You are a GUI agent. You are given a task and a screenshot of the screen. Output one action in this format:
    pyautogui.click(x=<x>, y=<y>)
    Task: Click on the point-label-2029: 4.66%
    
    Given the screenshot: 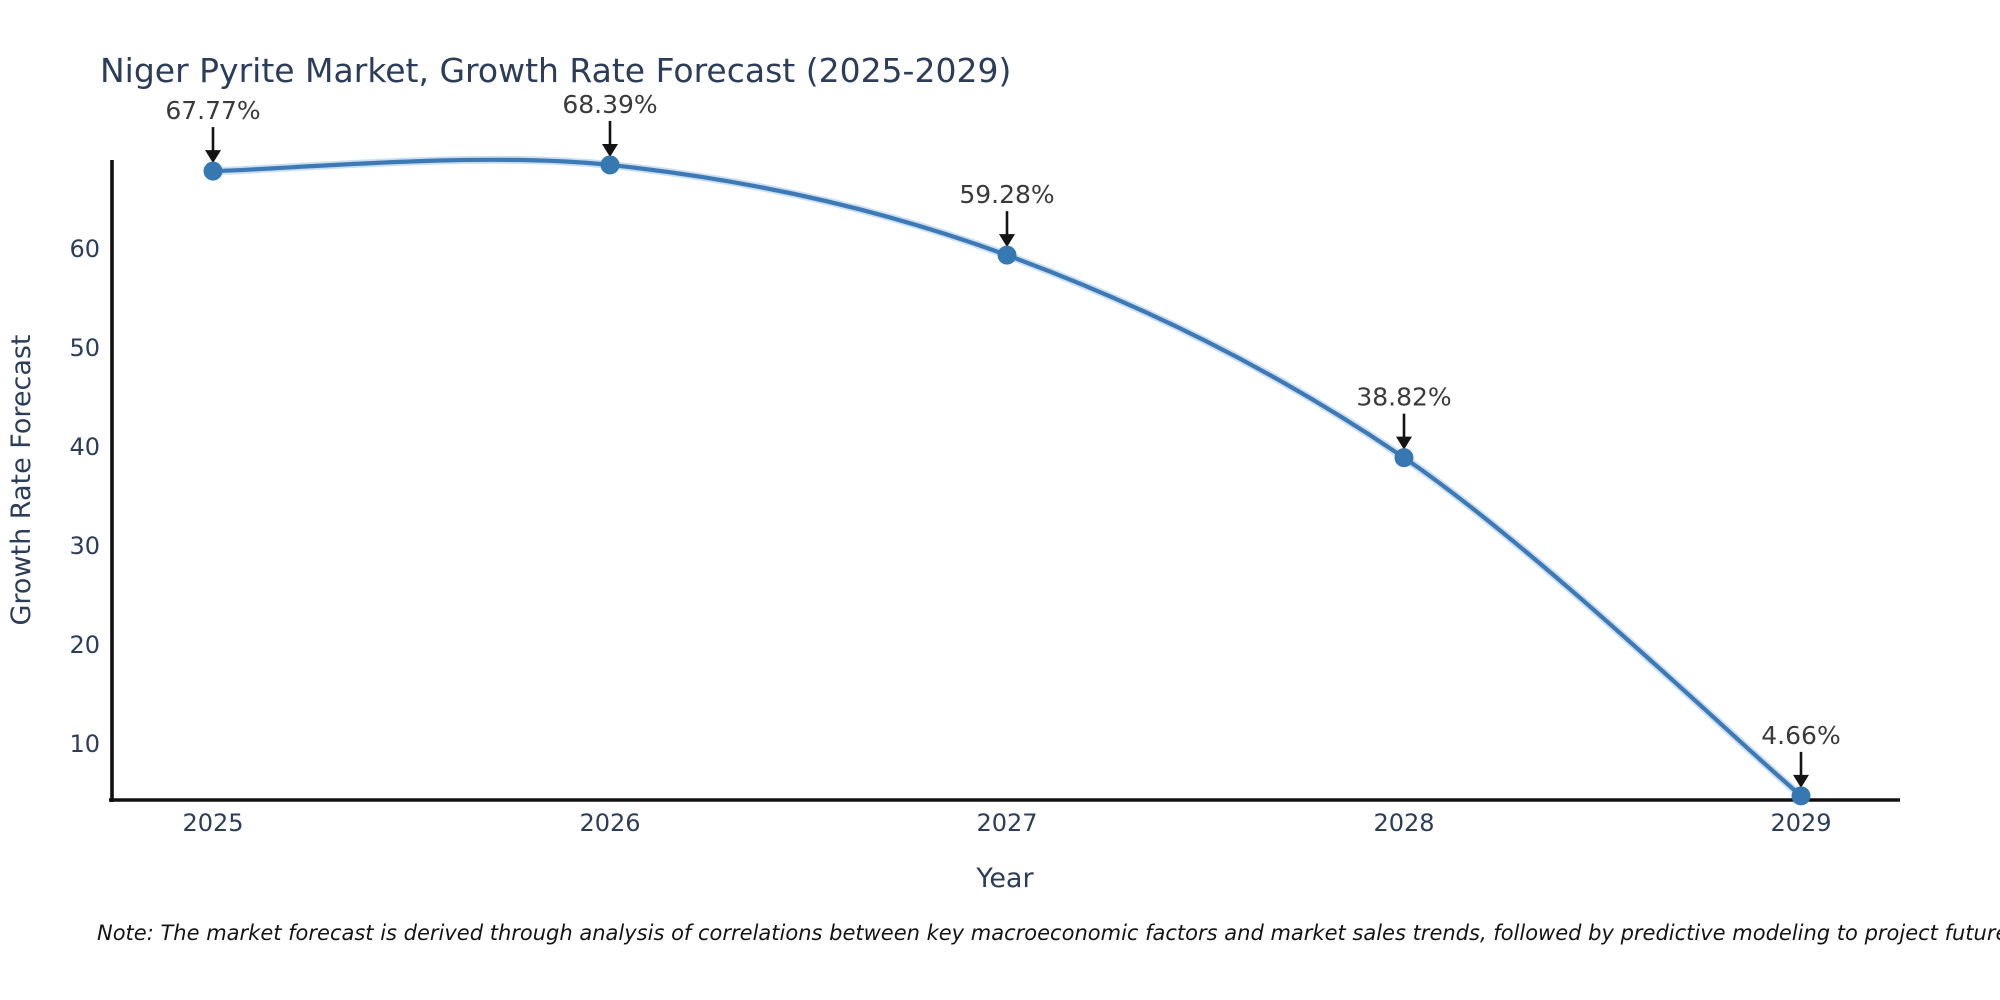 What is the action you would take?
    pyautogui.click(x=1800, y=735)
    